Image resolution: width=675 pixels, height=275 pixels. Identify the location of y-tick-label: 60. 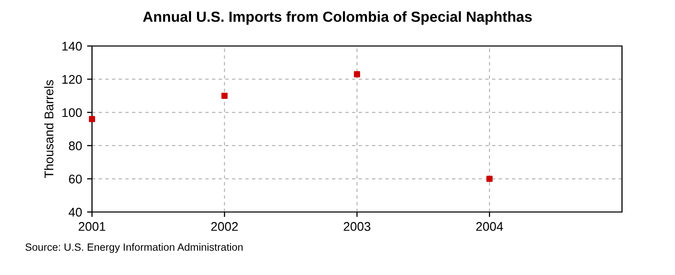
(75, 179).